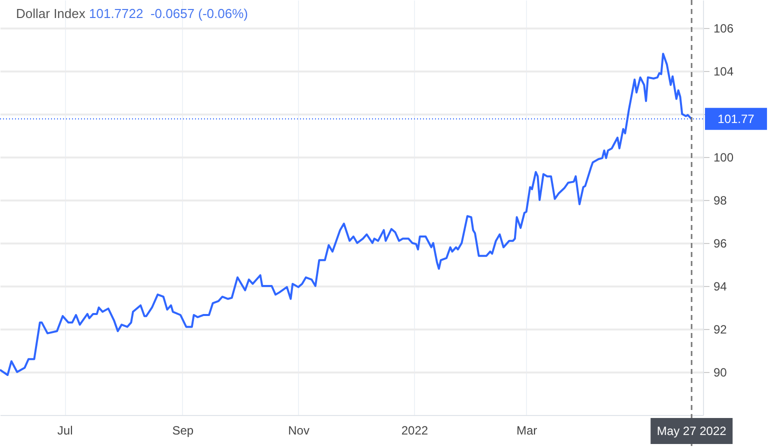 The width and height of the screenshot is (768, 448). I want to click on y-tick-label: 100, so click(724, 157).